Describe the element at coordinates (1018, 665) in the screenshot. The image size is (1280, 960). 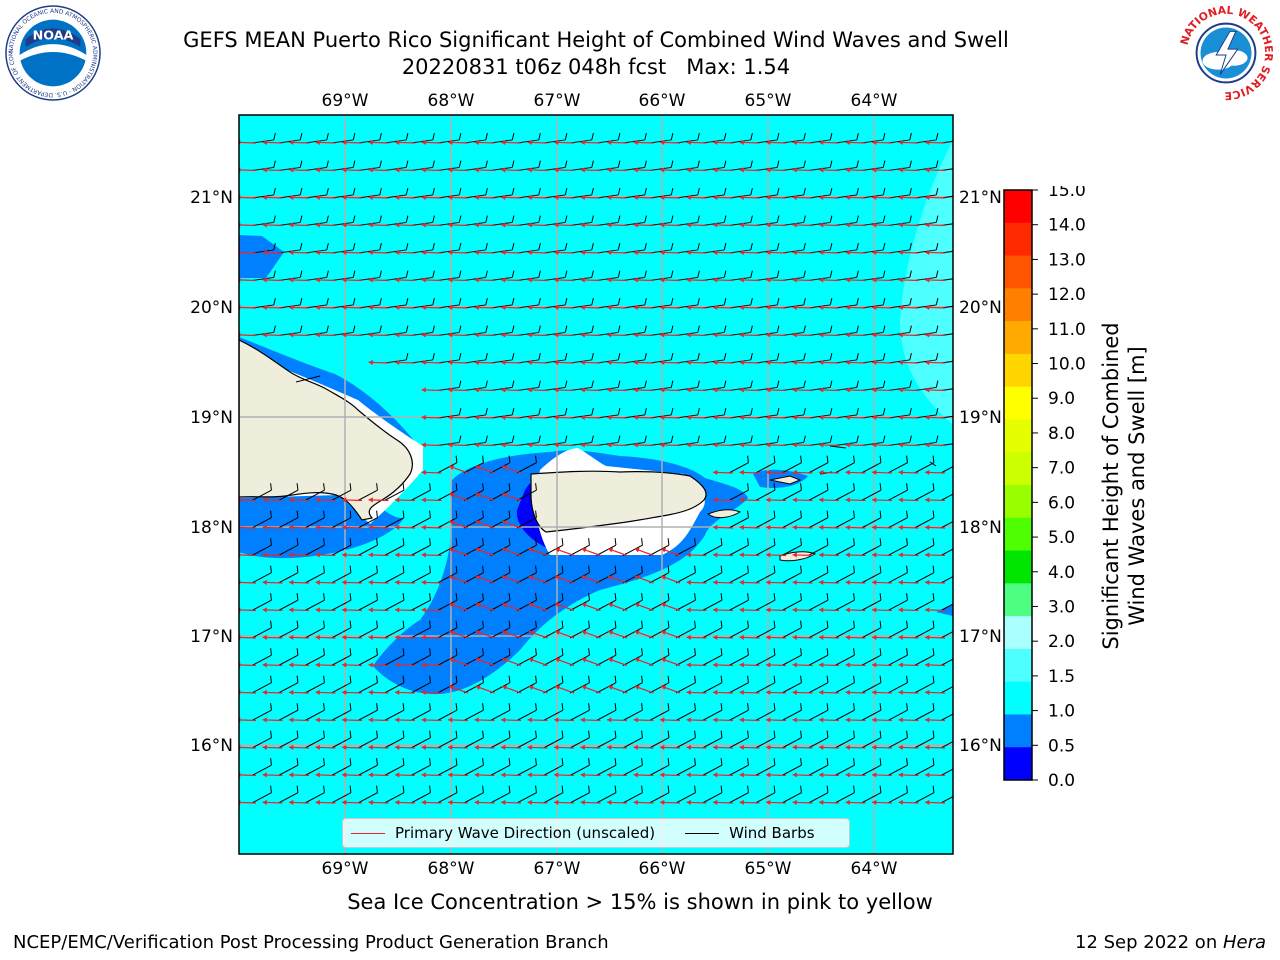
I see `colorbar-segment` at that location.